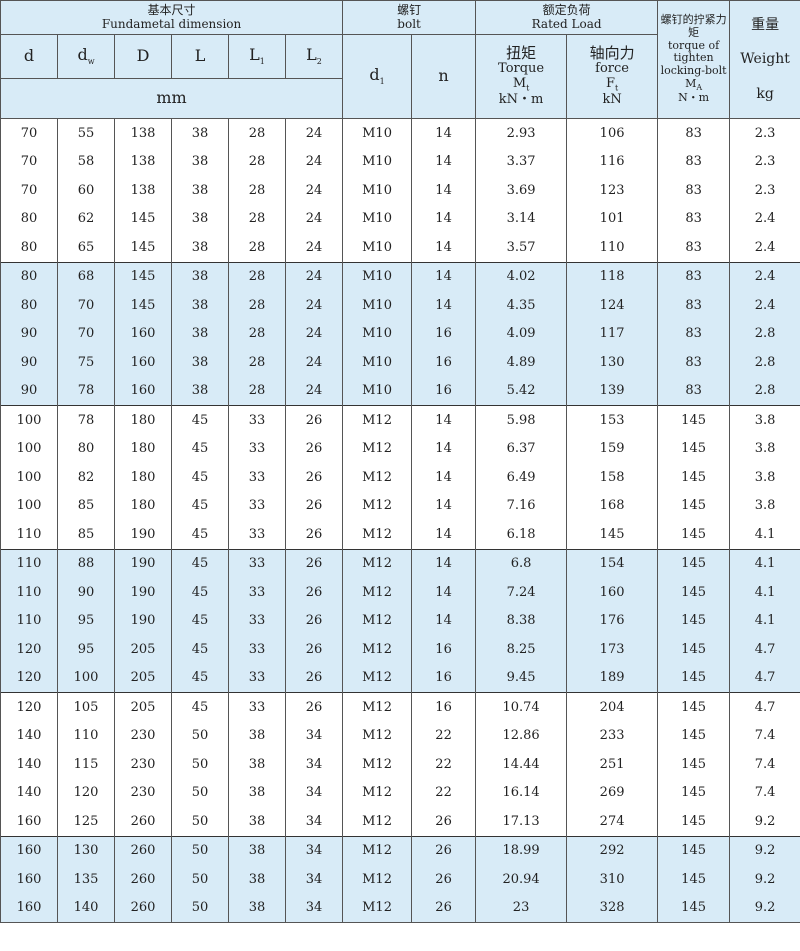 This screenshot has width=800, height=951. I want to click on table-row: 110 95 190 45 33 26 M12 14 8.38 176 145 4.1, so click(400, 620).